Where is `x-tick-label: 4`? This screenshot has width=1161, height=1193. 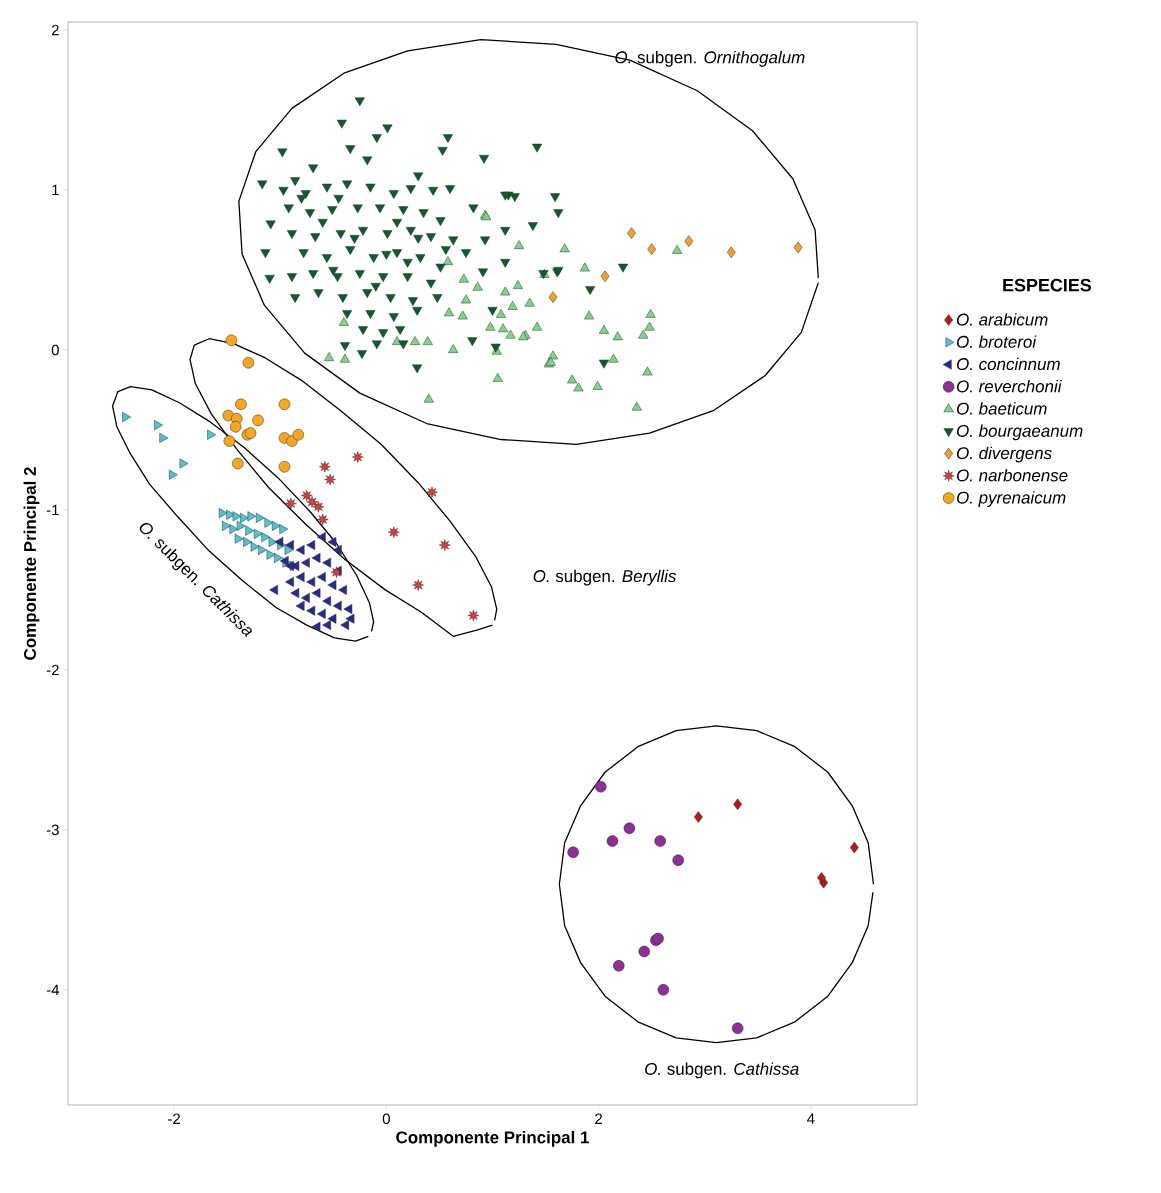 x-tick-label: 4 is located at coordinates (811, 1118).